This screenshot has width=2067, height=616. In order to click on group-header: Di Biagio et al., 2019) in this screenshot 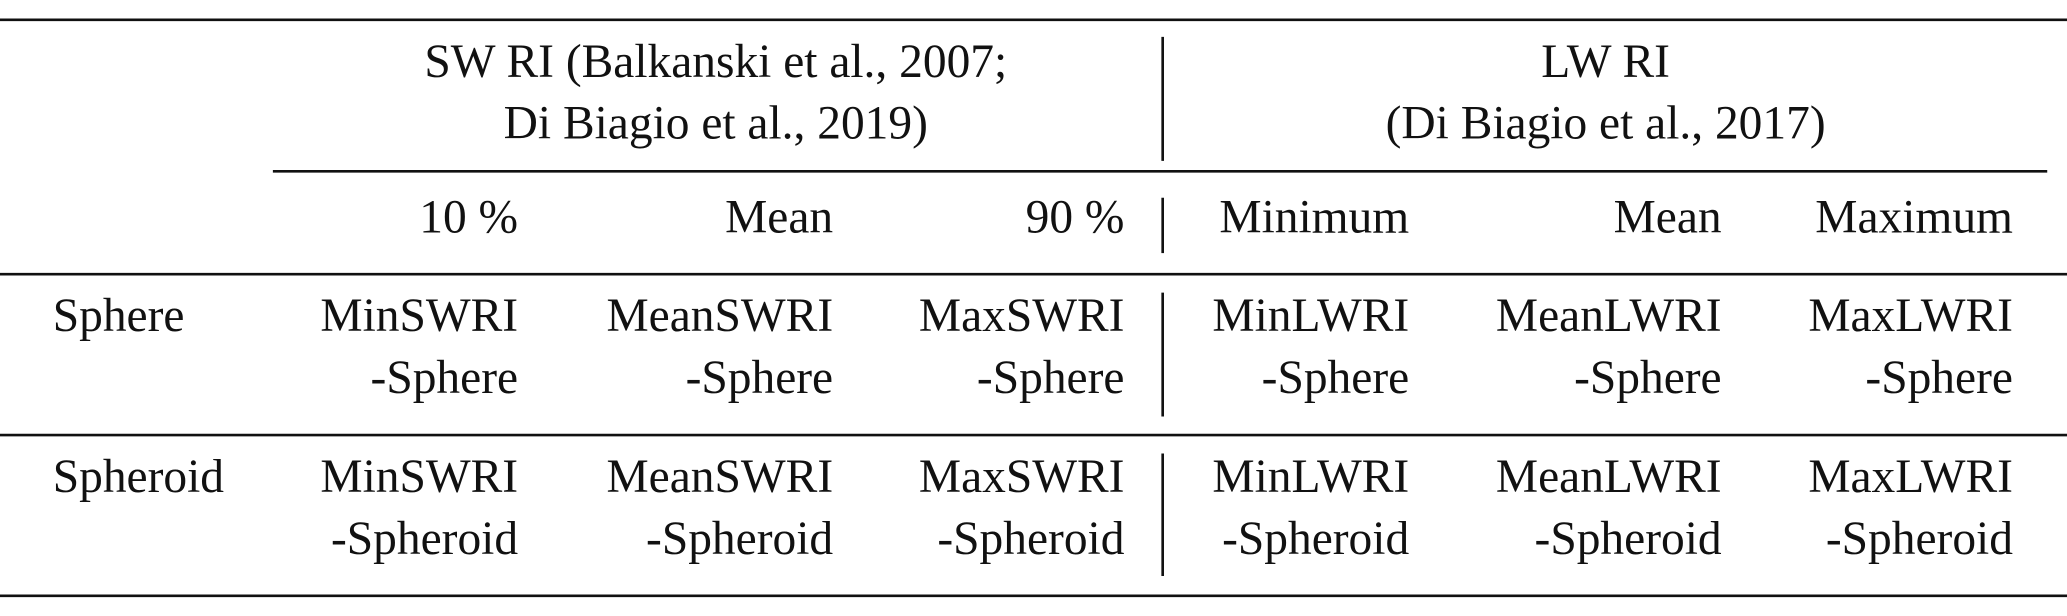, I will do `click(716, 124)`.